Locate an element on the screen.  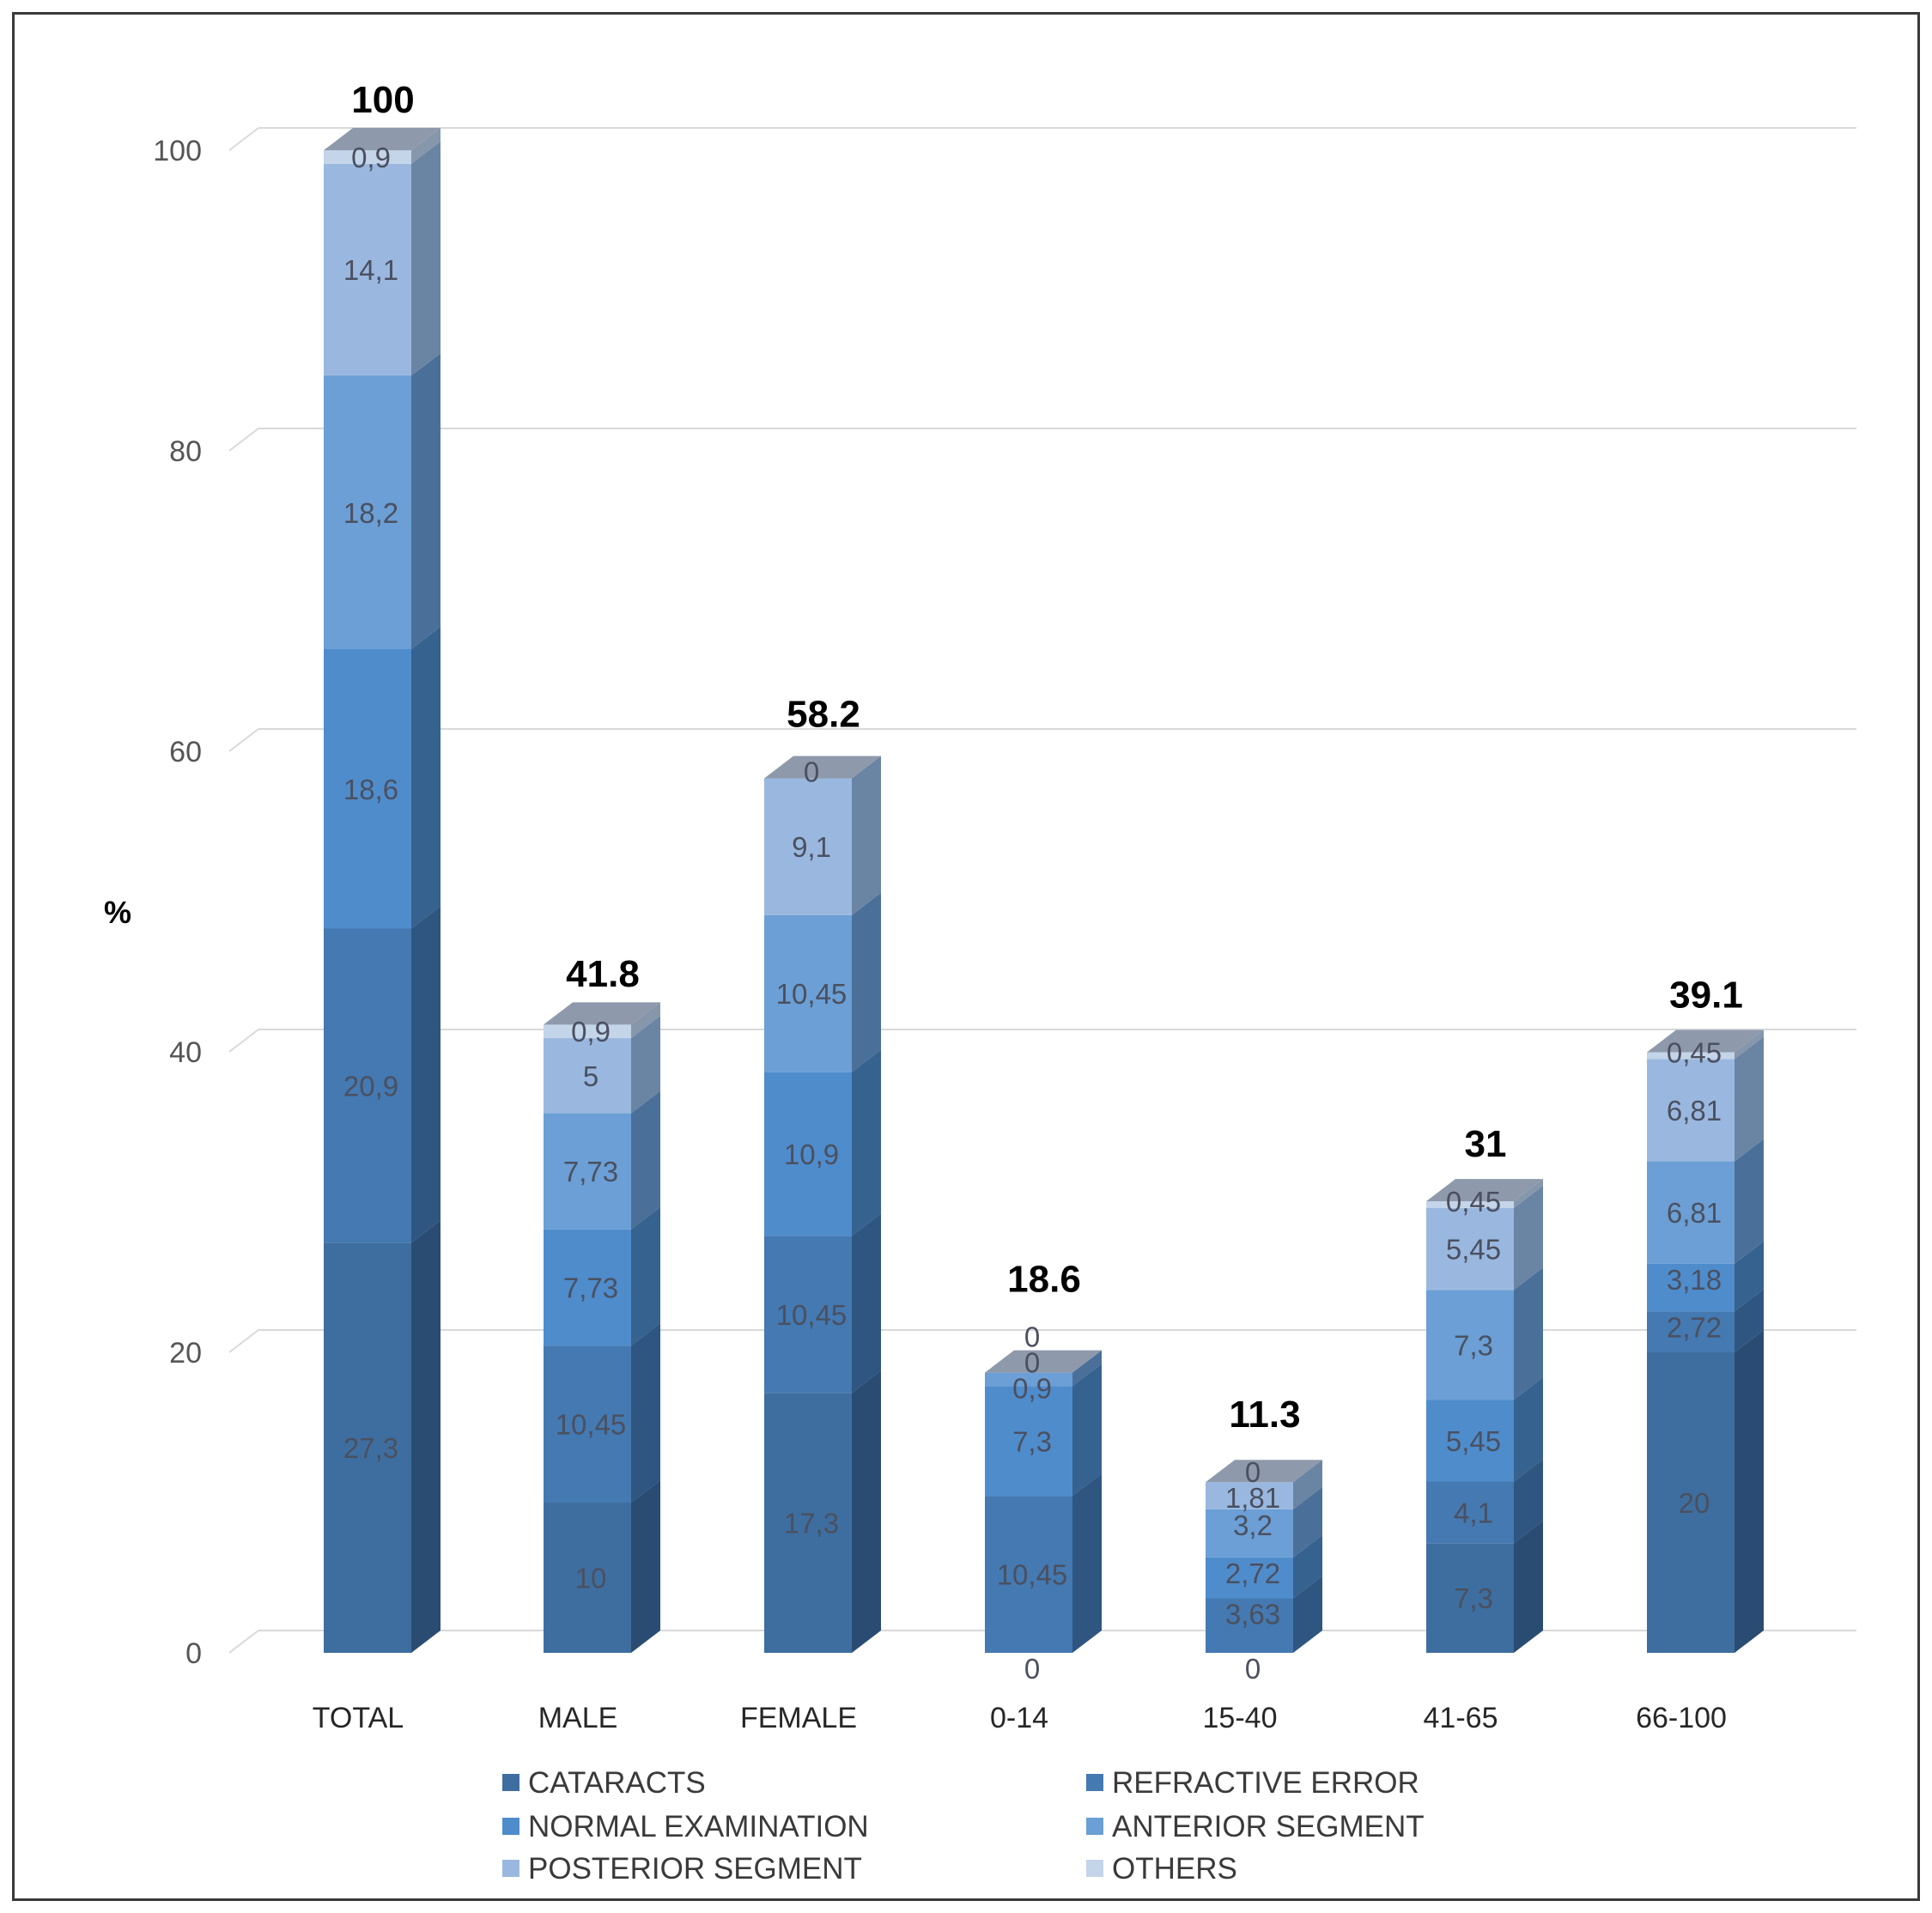
total-label: 31 is located at coordinates (1486, 1144).